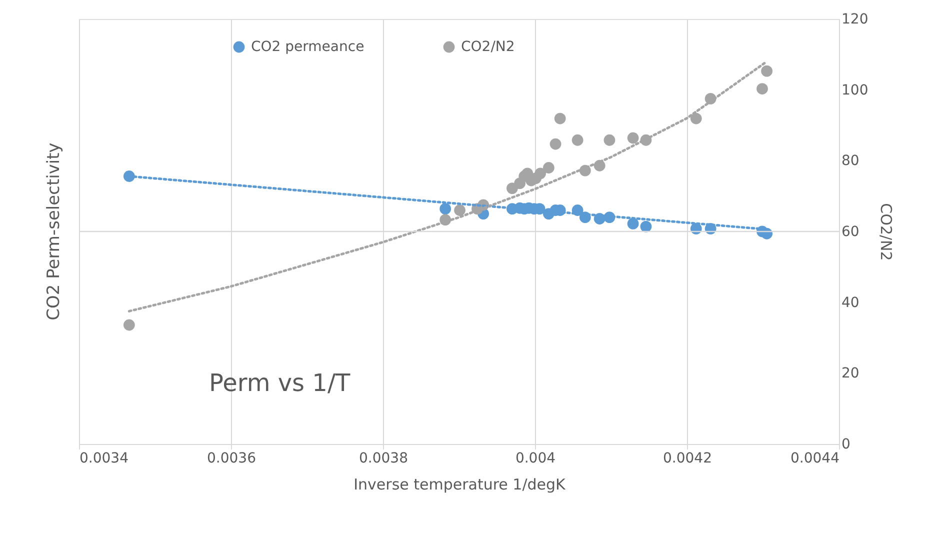  Describe the element at coordinates (54, 231) in the screenshot. I see `y-axis-title: CO2 Perm-selectivity` at that location.